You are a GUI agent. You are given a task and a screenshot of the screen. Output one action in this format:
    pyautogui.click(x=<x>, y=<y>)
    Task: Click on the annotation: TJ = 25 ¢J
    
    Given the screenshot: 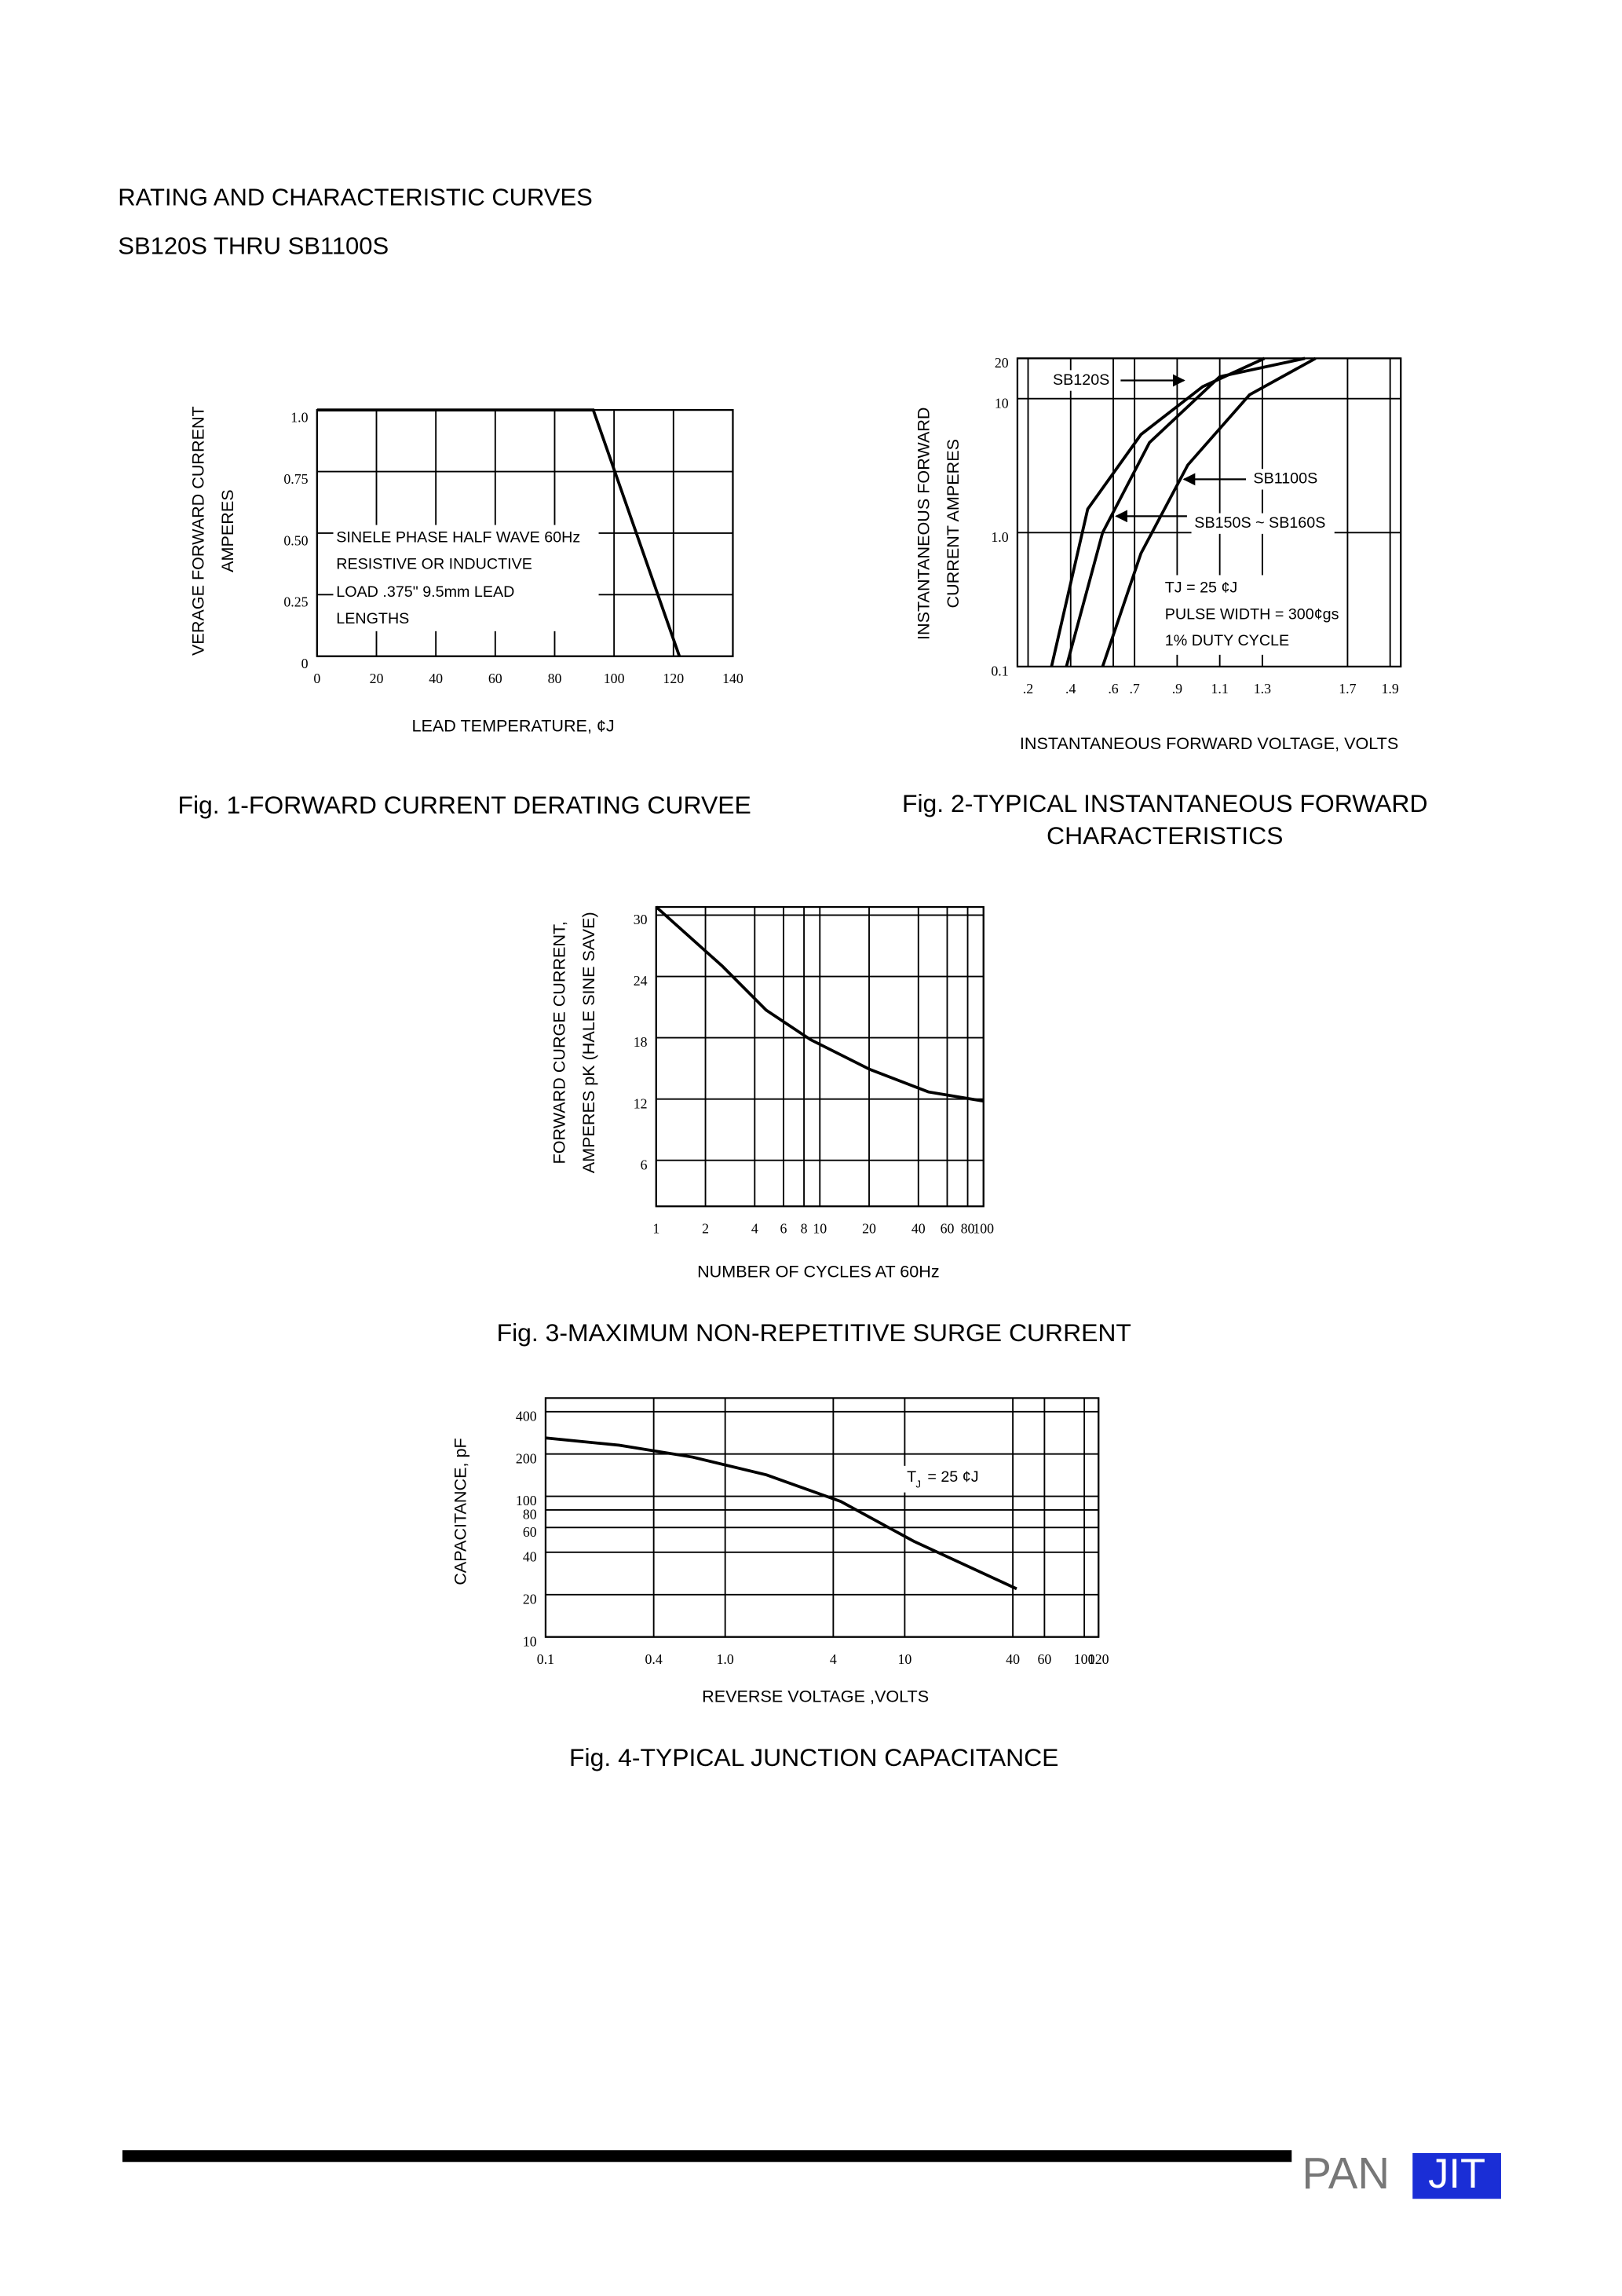 What is the action you would take?
    pyautogui.click(x=1201, y=588)
    